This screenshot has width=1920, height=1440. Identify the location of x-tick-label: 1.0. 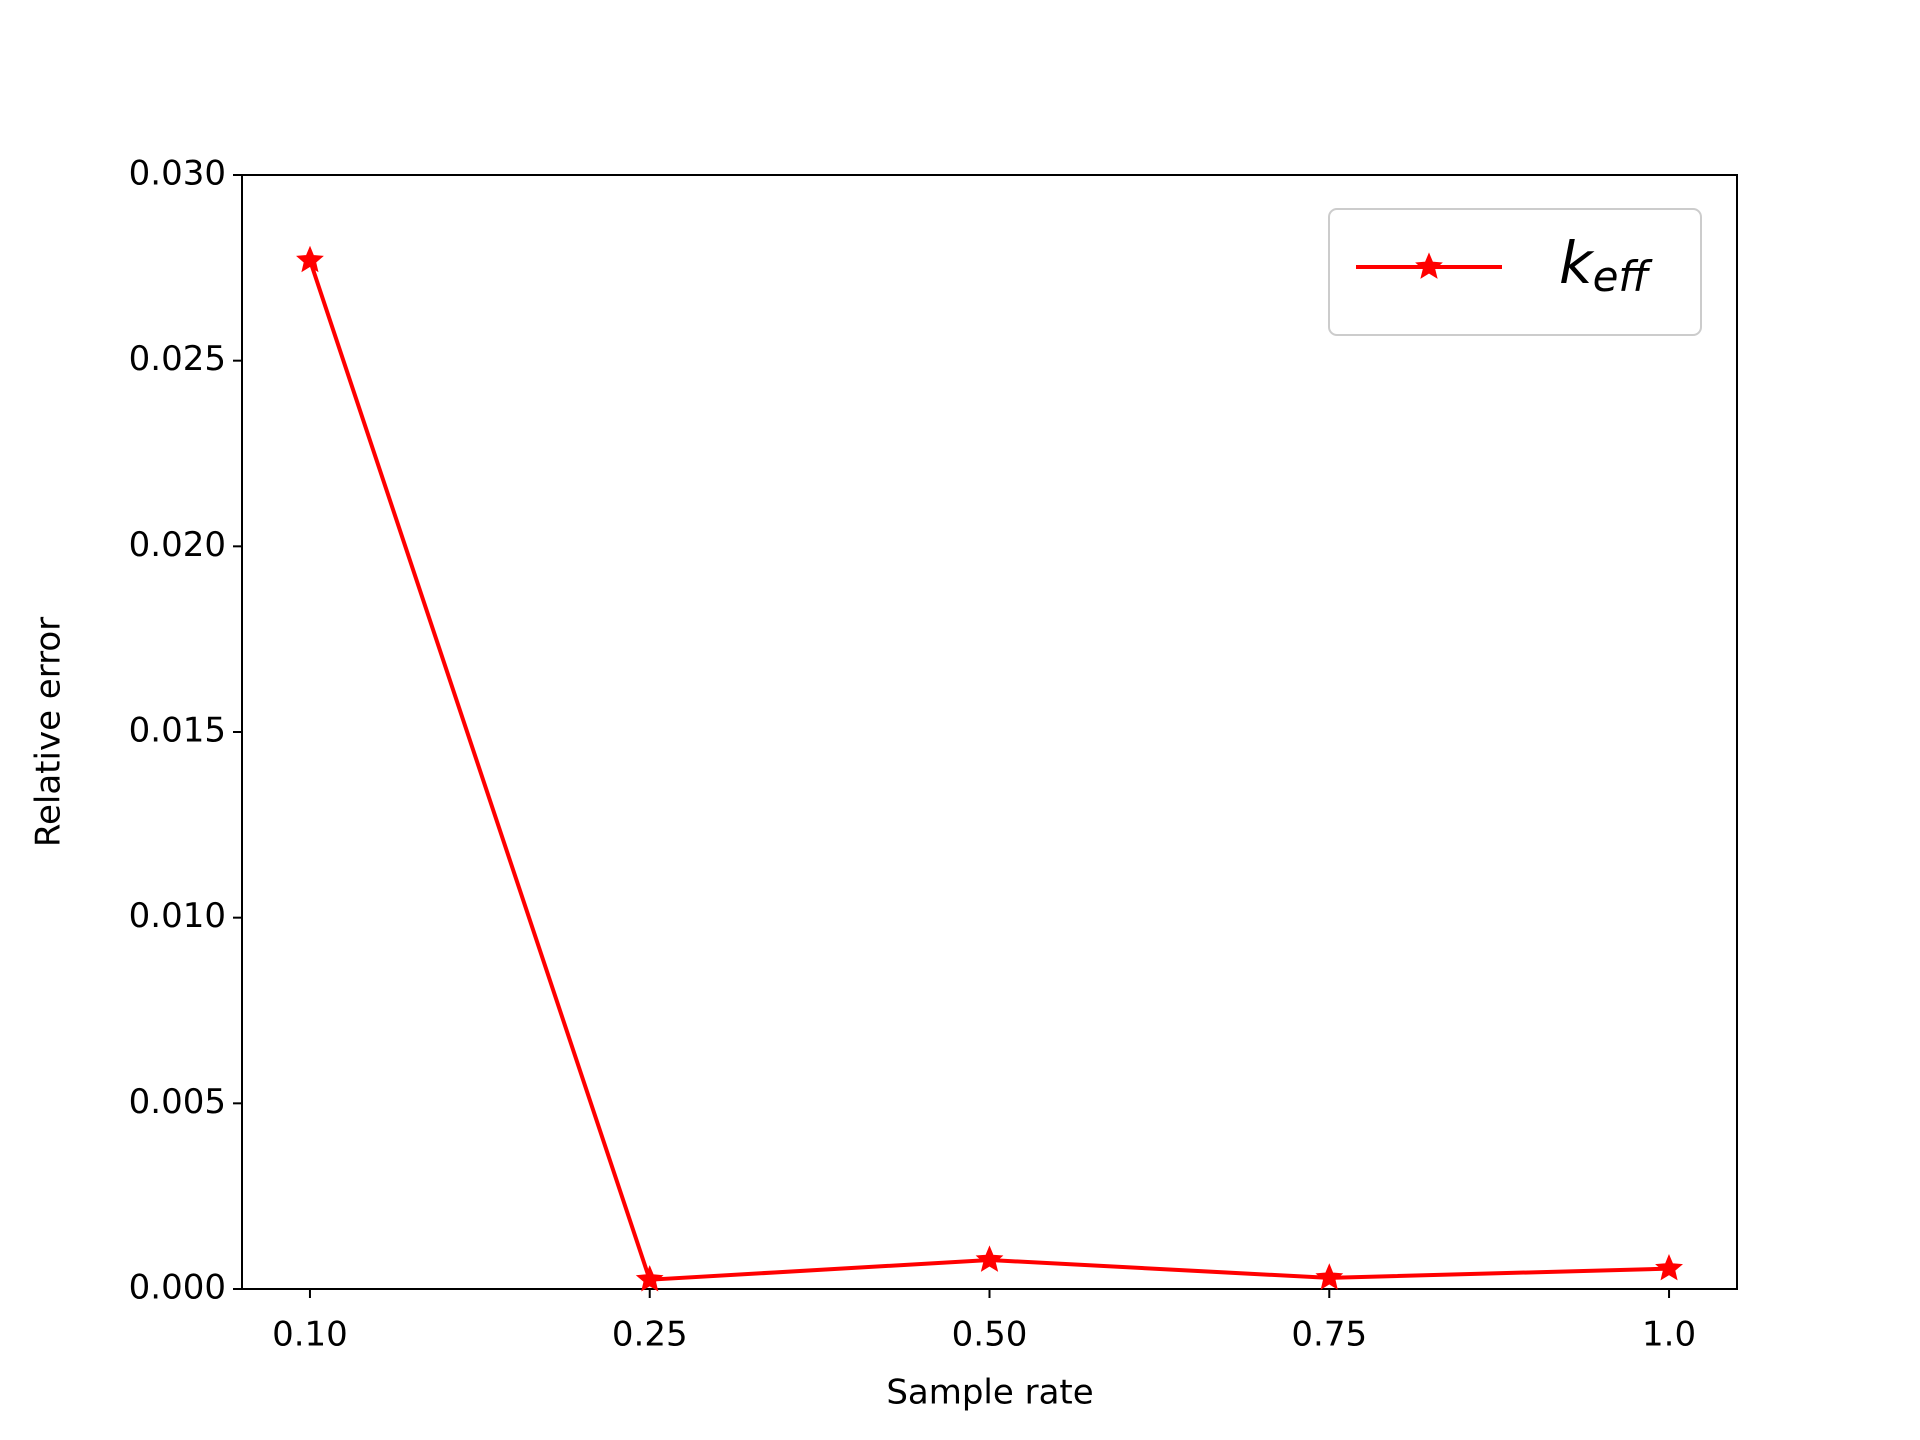
(1669, 1335).